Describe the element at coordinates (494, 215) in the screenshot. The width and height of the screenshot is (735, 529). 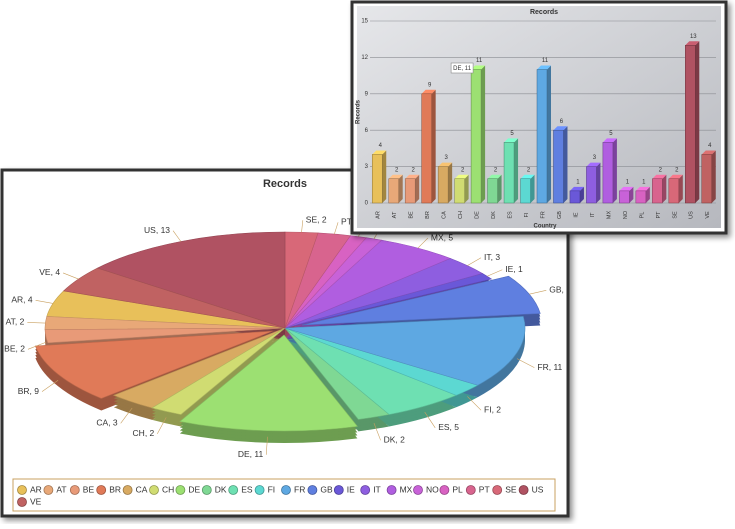
I see `x-tick-label: DK` at that location.